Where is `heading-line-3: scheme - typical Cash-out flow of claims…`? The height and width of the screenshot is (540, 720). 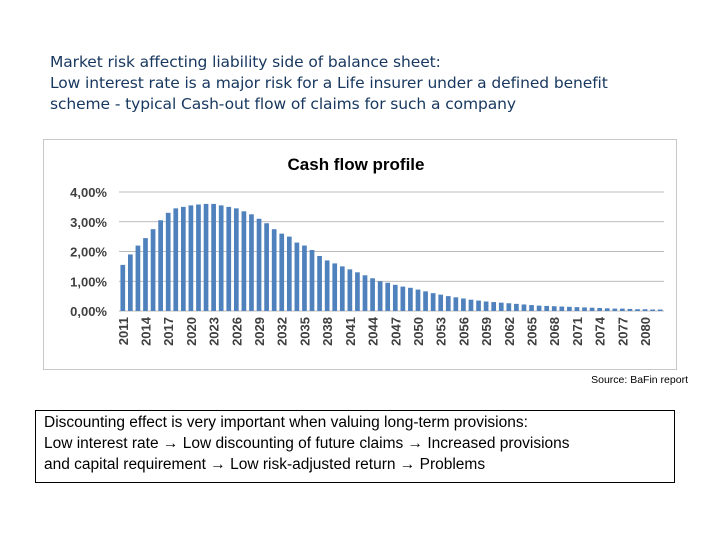
heading-line-3: scheme - typical Cash-out flow of claims… is located at coordinates (283, 104).